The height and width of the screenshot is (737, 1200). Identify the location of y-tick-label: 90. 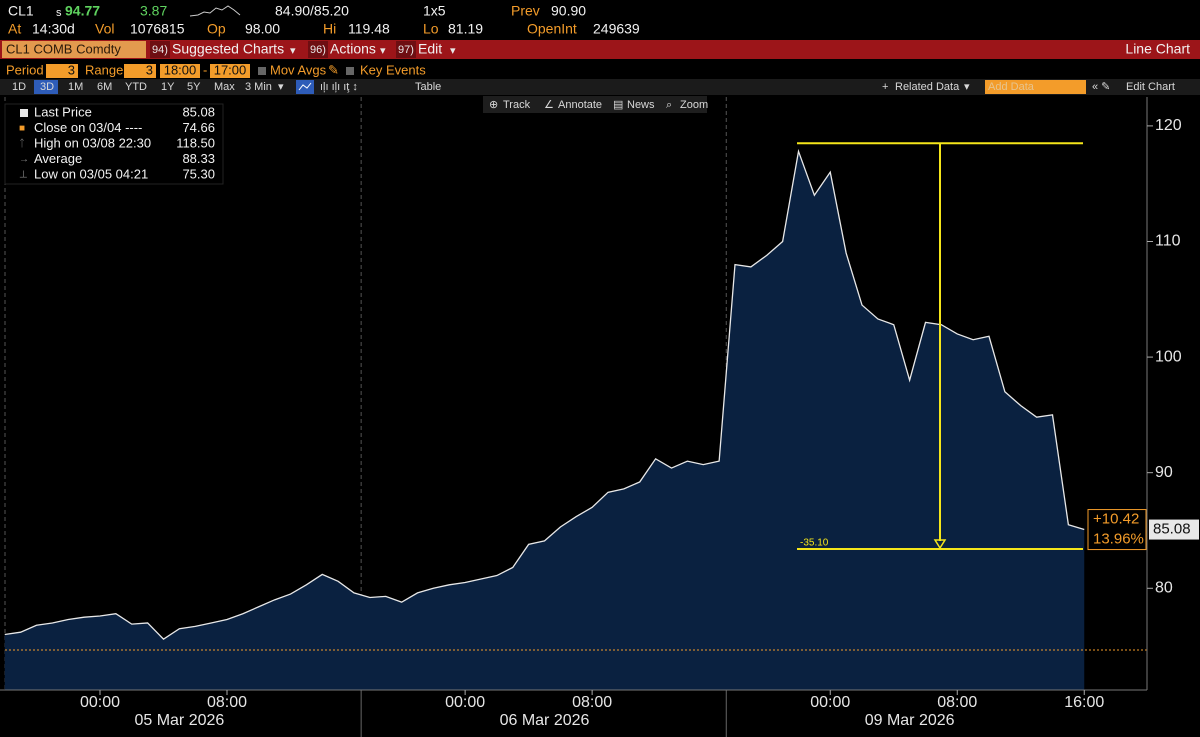
(1164, 472).